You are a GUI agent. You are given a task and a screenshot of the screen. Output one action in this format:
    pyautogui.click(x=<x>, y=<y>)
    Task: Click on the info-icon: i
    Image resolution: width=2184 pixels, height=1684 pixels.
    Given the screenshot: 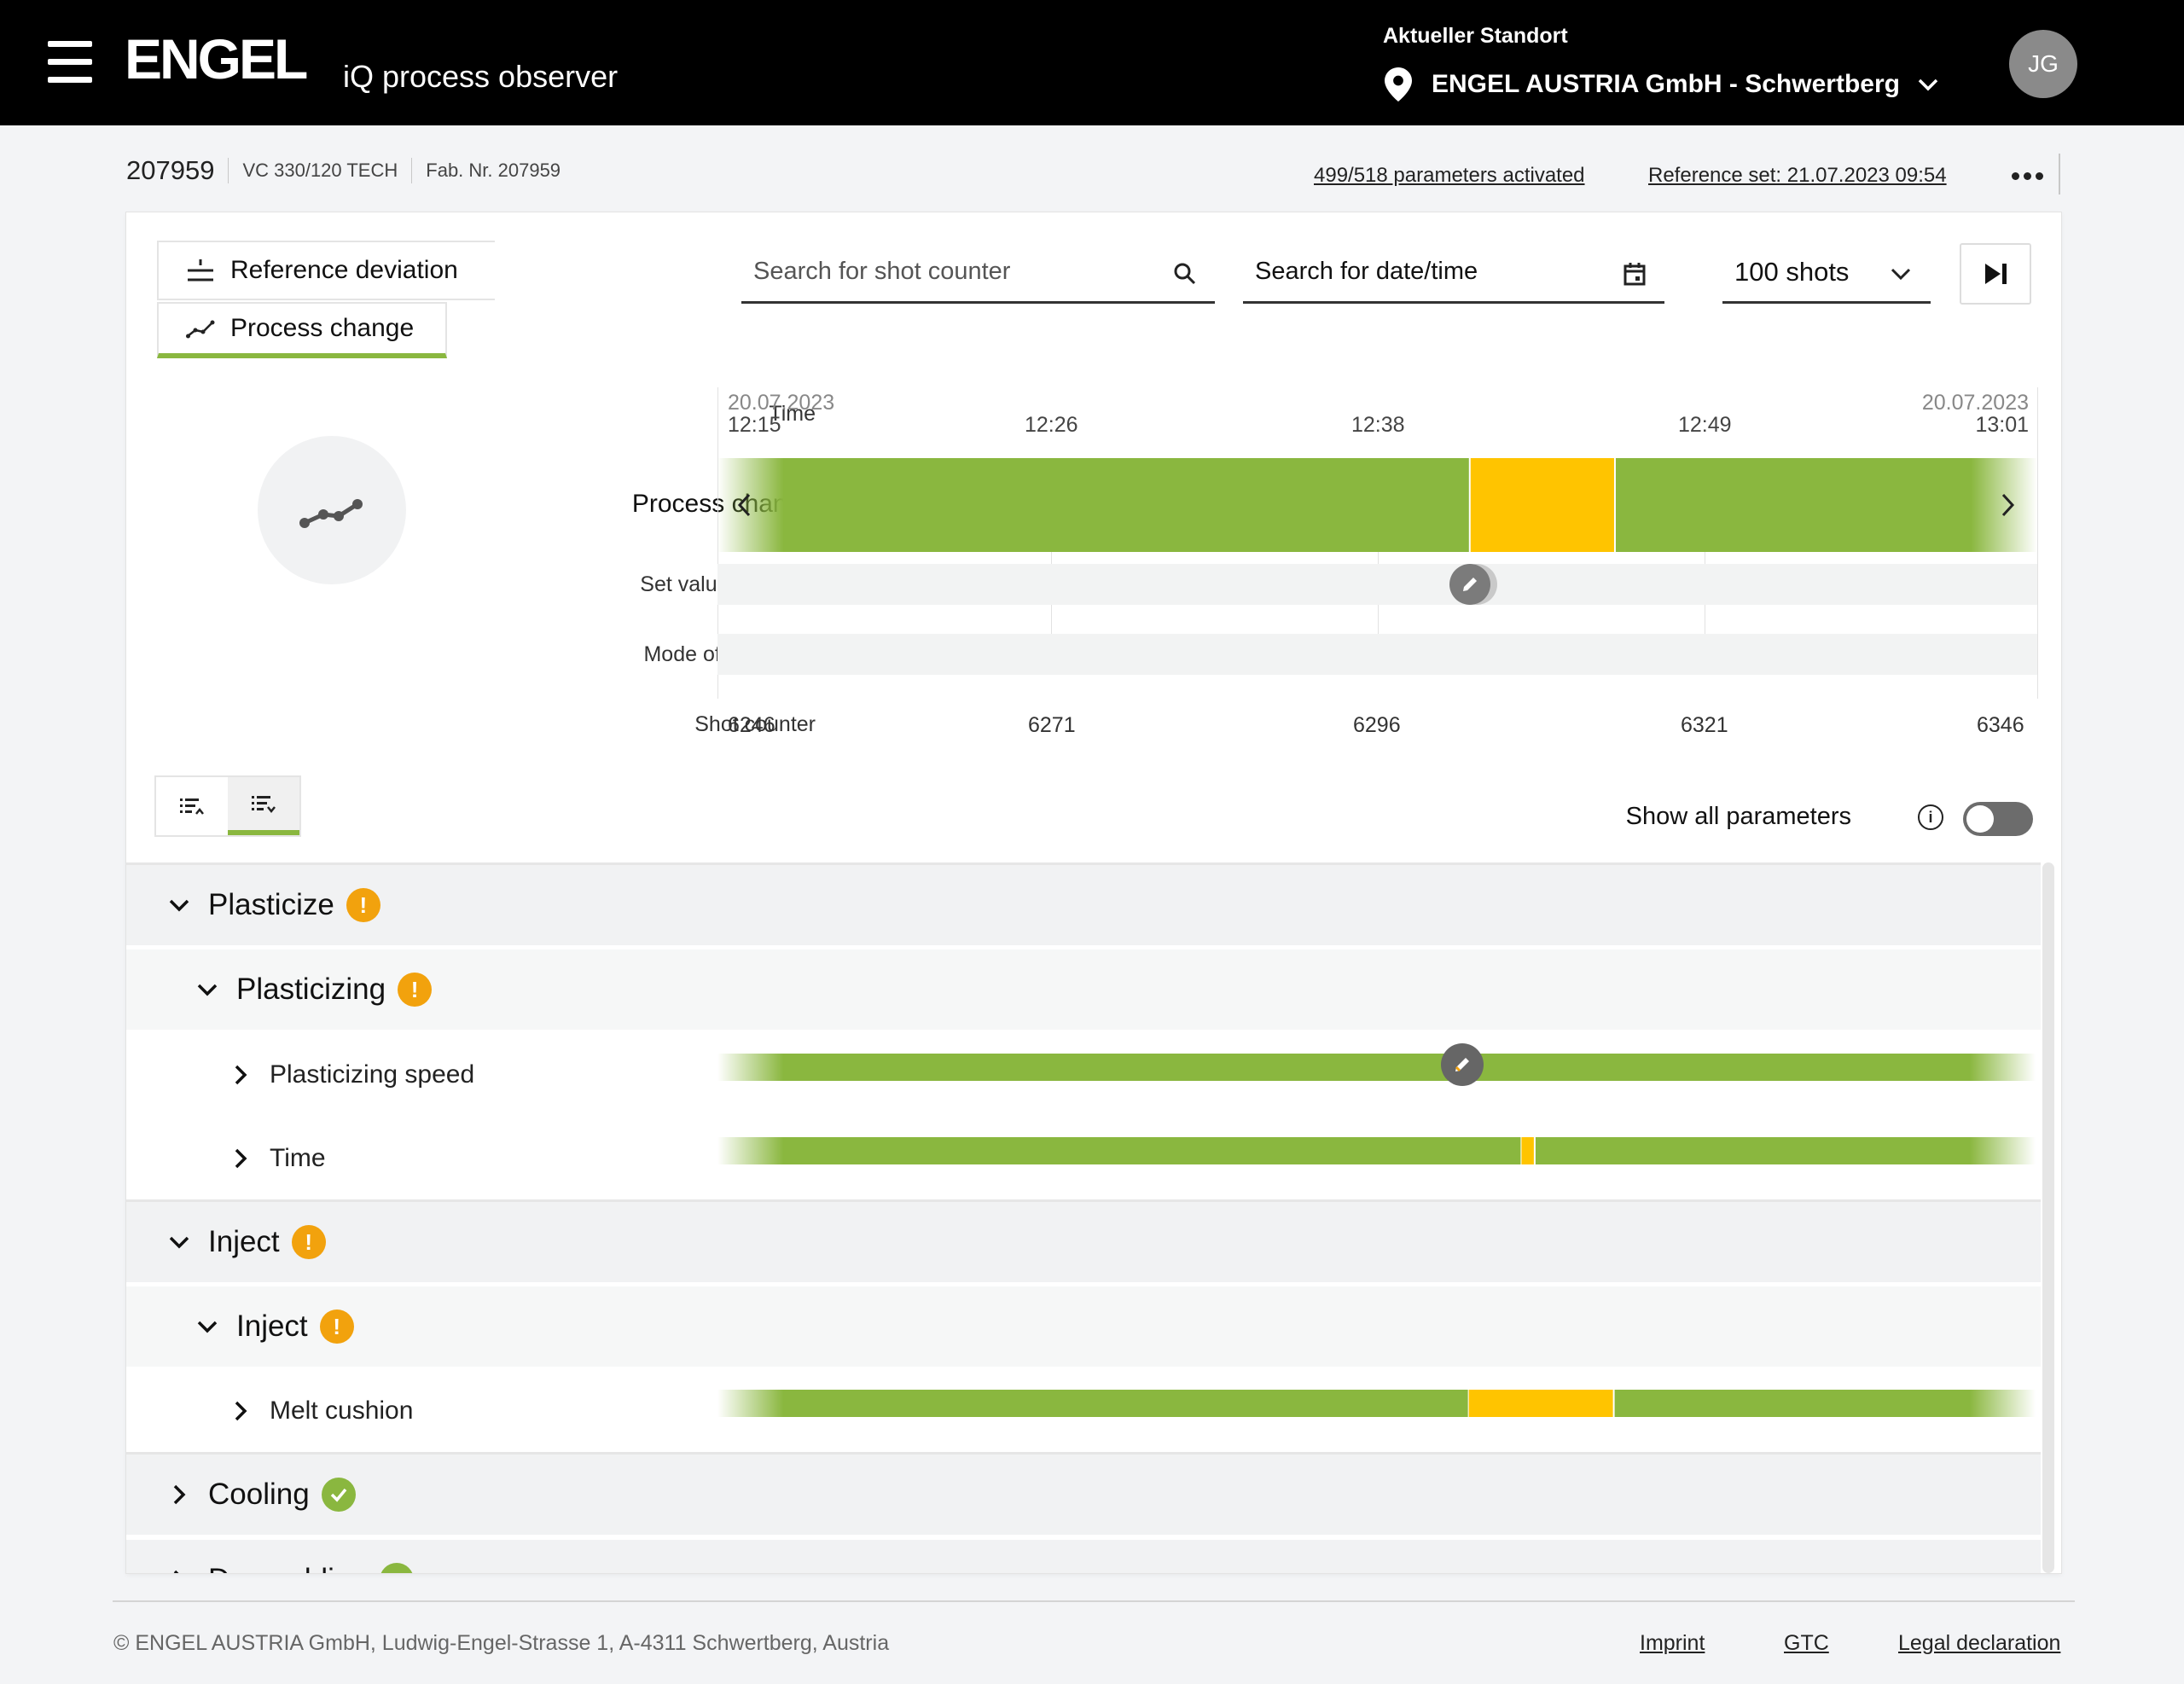 What is the action you would take?
    pyautogui.click(x=1931, y=817)
    